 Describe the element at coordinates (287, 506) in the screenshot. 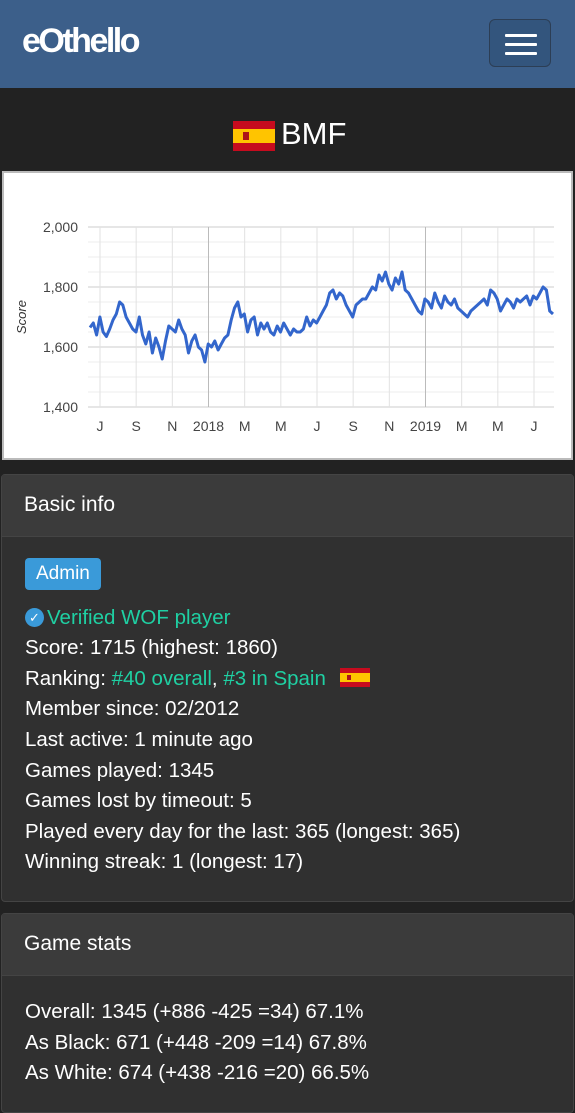

I see `basic-info-header: Basic info` at that location.